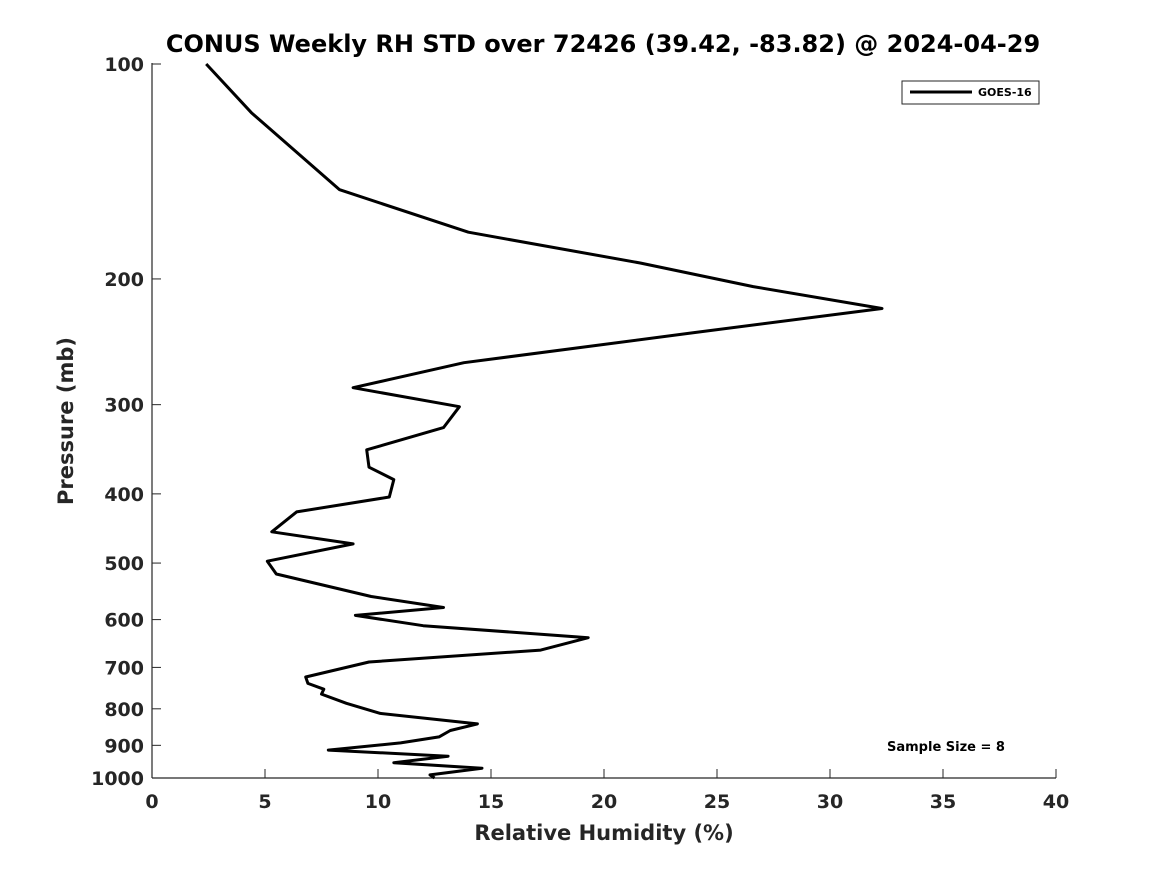  What do you see at coordinates (378, 802) in the screenshot?
I see `x-tick-label: 10` at bounding box center [378, 802].